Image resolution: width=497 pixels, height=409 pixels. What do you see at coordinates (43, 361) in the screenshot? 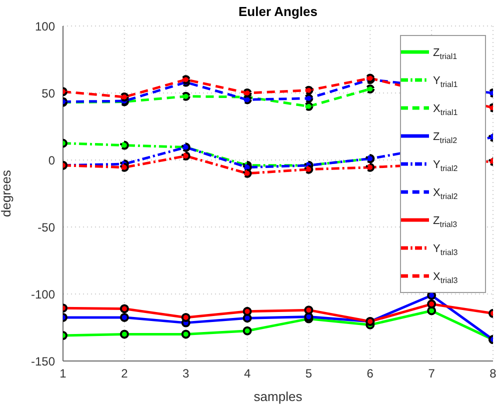
I see `y-tick-label: -150` at bounding box center [43, 361].